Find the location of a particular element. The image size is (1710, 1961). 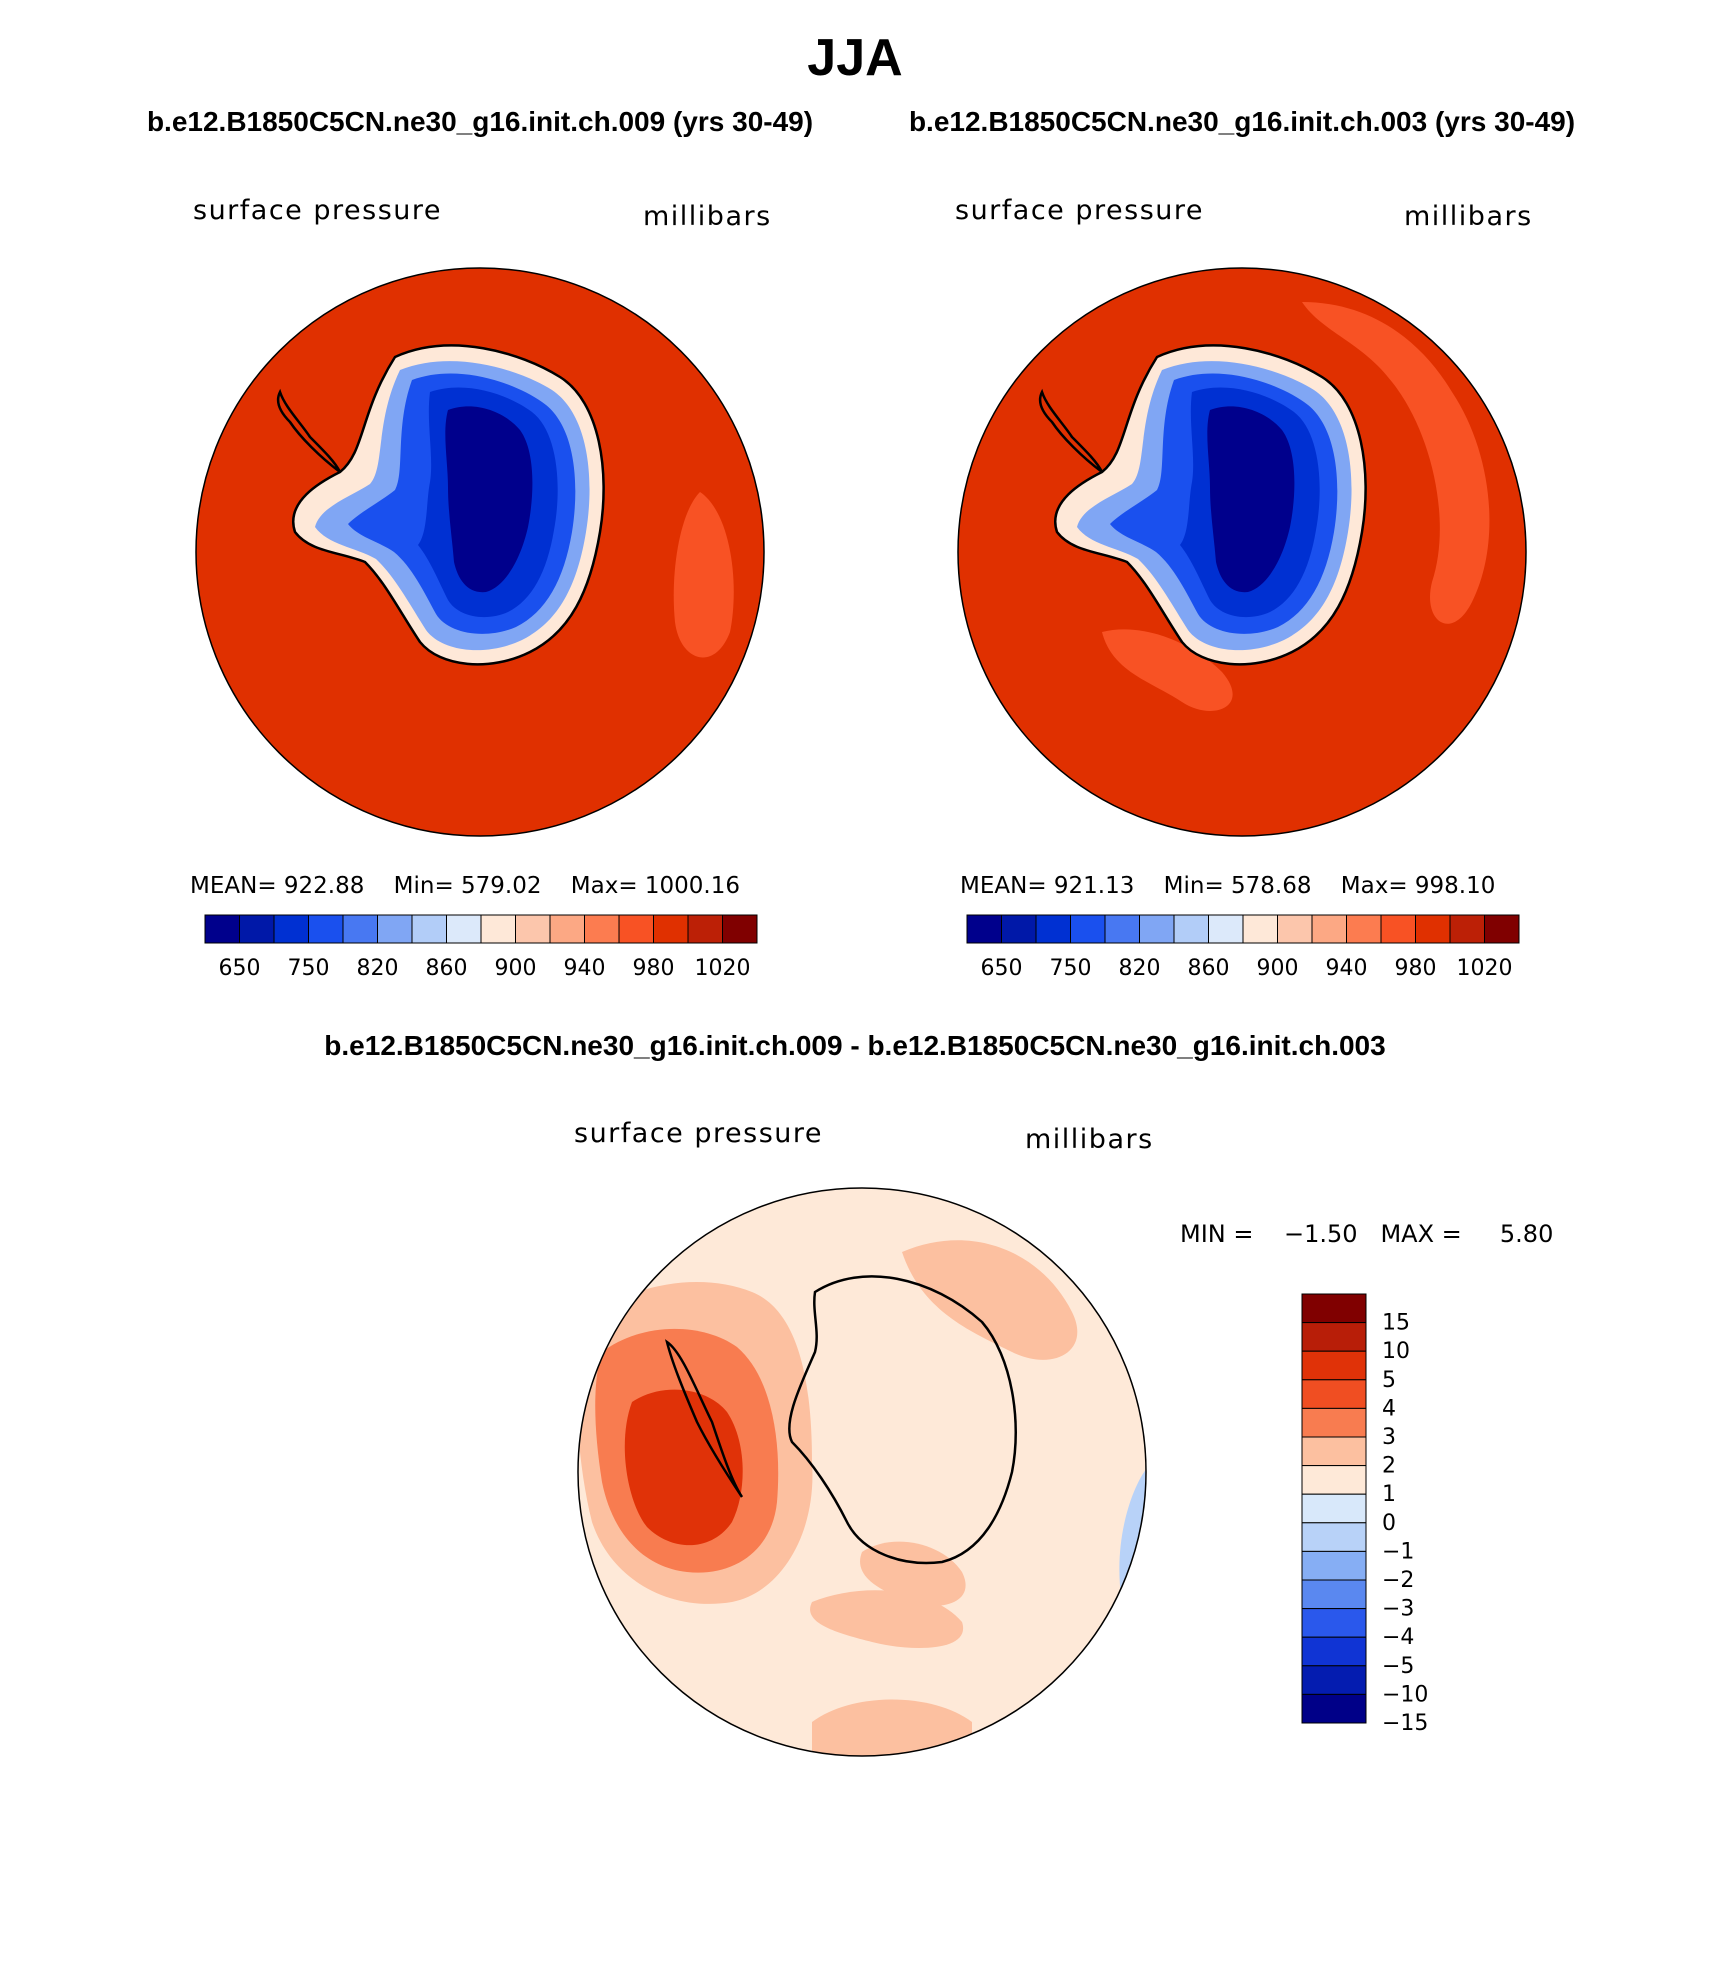

difference-map is located at coordinates (862, 1472).